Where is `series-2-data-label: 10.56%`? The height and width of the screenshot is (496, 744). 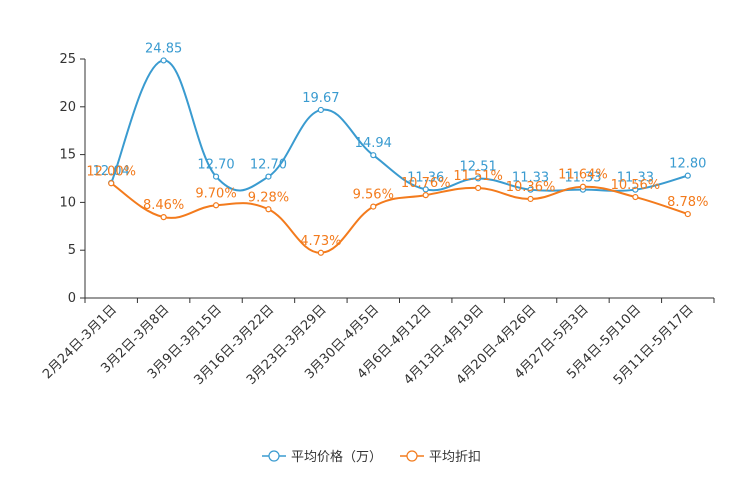
series-2-data-label: 10.56% is located at coordinates (636, 185).